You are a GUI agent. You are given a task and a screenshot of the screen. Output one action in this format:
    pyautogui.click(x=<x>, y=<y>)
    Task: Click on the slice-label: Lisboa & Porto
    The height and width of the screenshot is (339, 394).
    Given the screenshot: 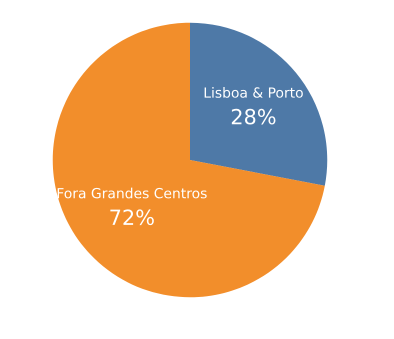 What is the action you would take?
    pyautogui.click(x=253, y=92)
    